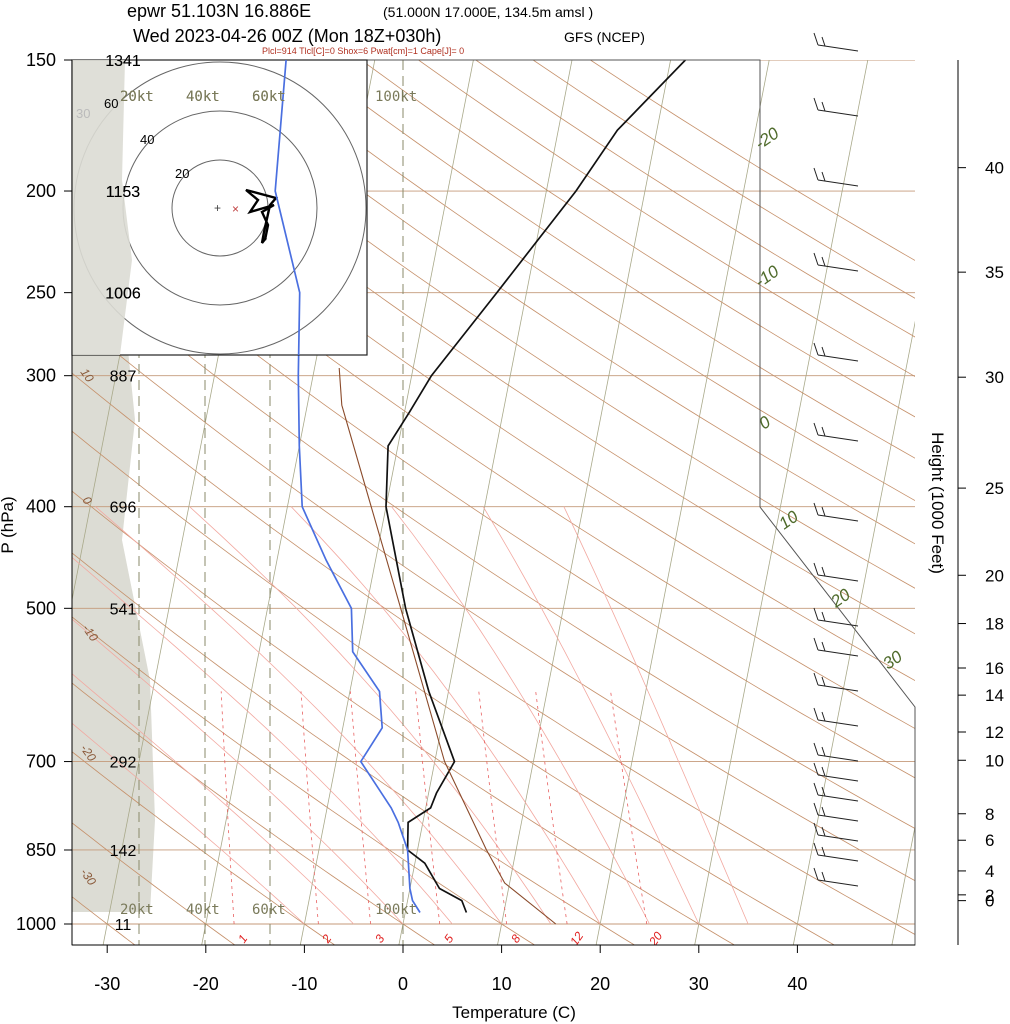  Describe the element at coordinates (107, 984) in the screenshot. I see `x-tick-label: -30` at that location.